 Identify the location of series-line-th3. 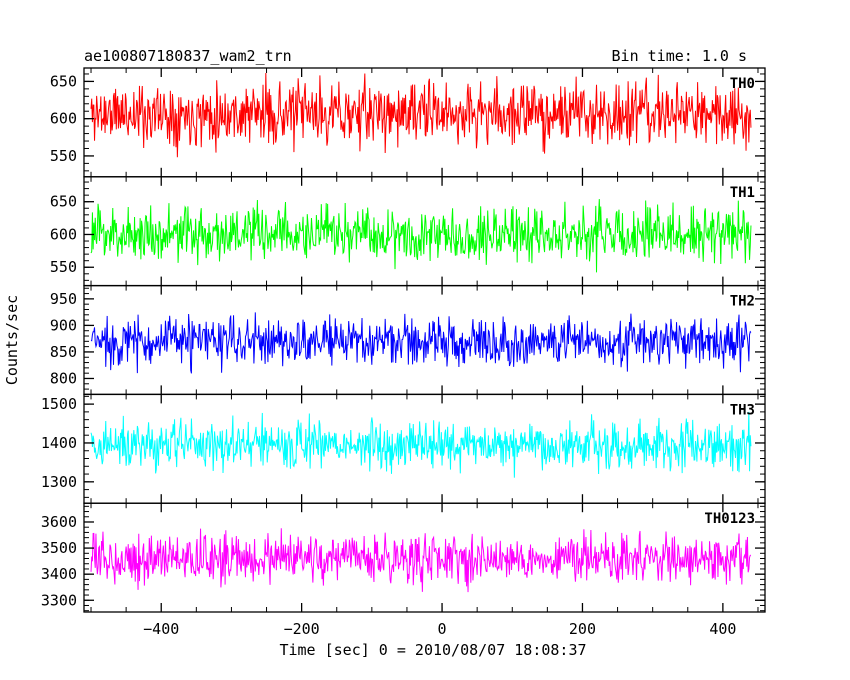
(421, 444).